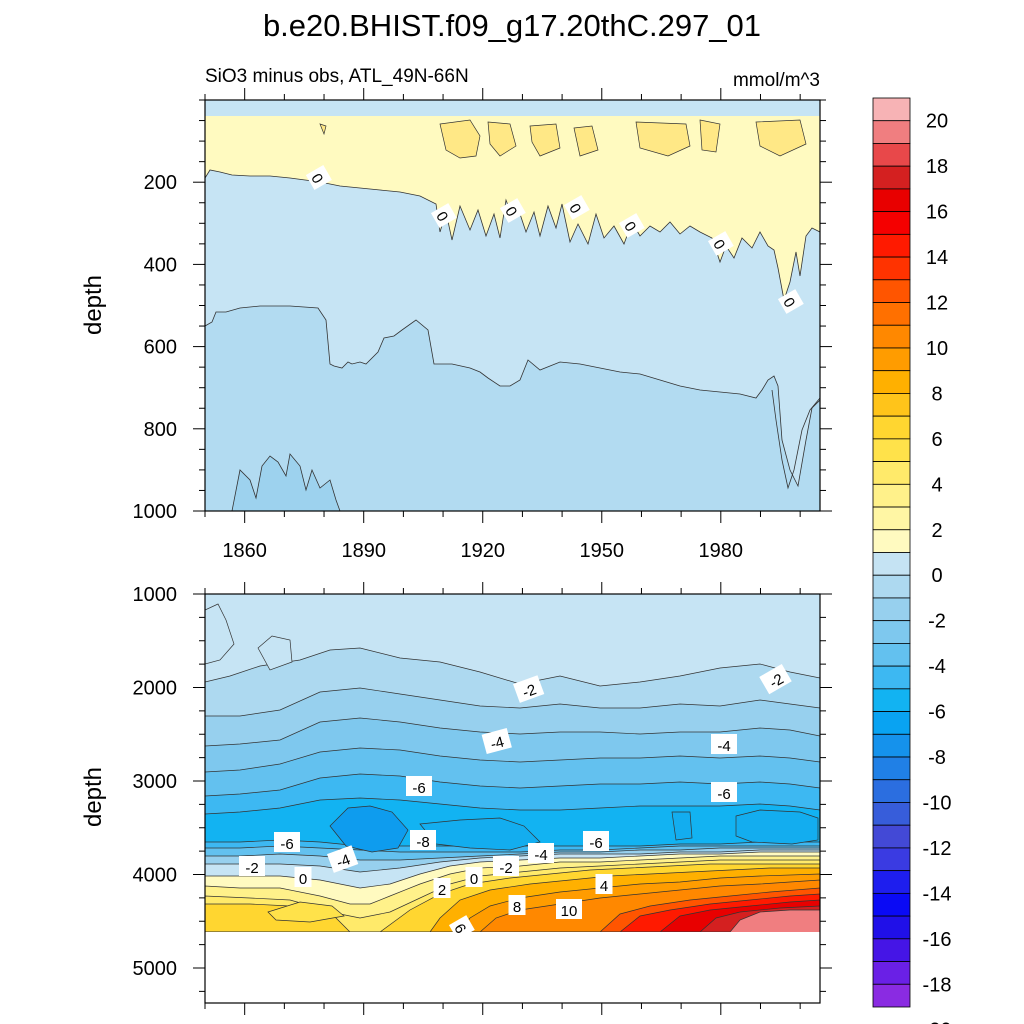  Describe the element at coordinates (155, 876) in the screenshot. I see `lower-y-label: 4000` at that location.